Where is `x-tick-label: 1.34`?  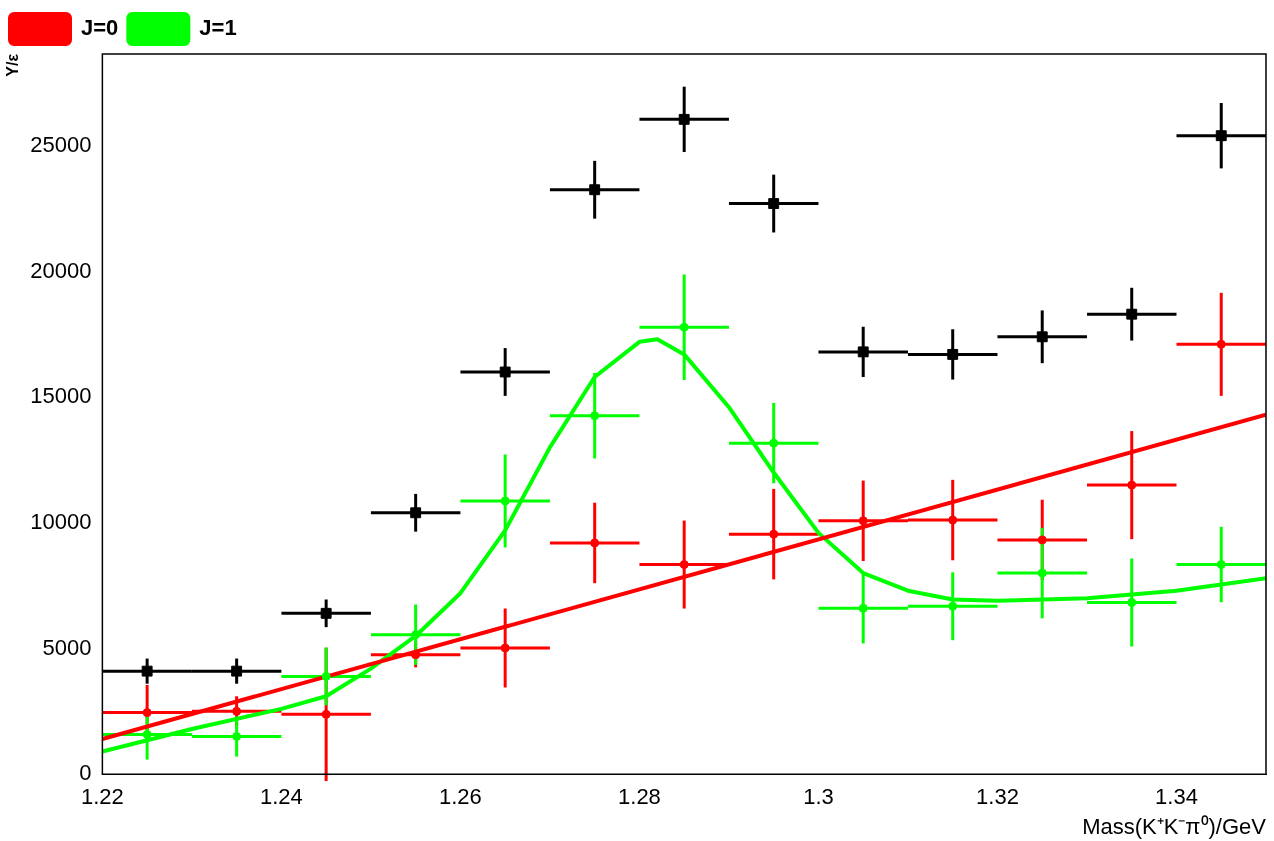
x-tick-label: 1.34 is located at coordinates (1176, 797).